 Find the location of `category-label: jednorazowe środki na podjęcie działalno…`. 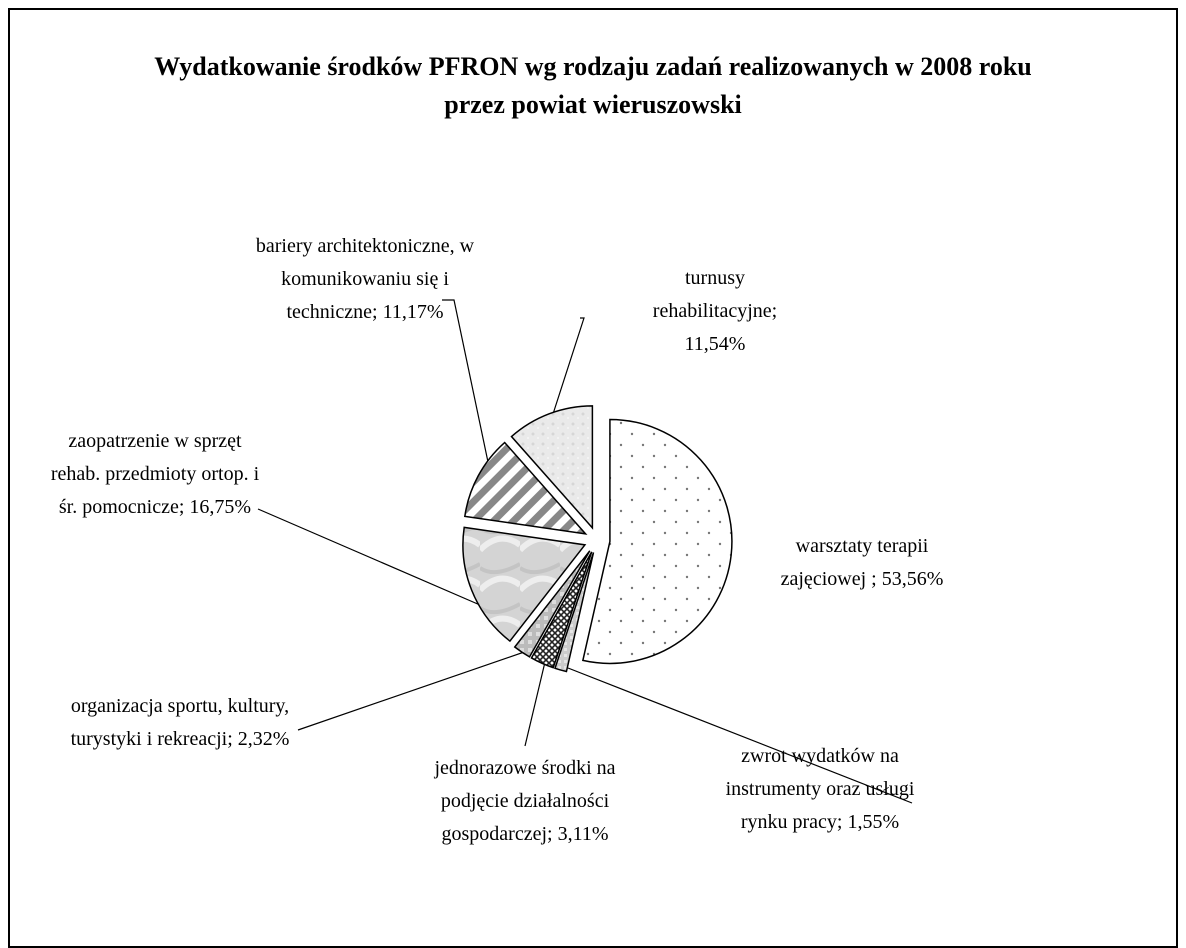

category-label: jednorazowe środki na podjęcie działalno… is located at coordinates (525, 801).